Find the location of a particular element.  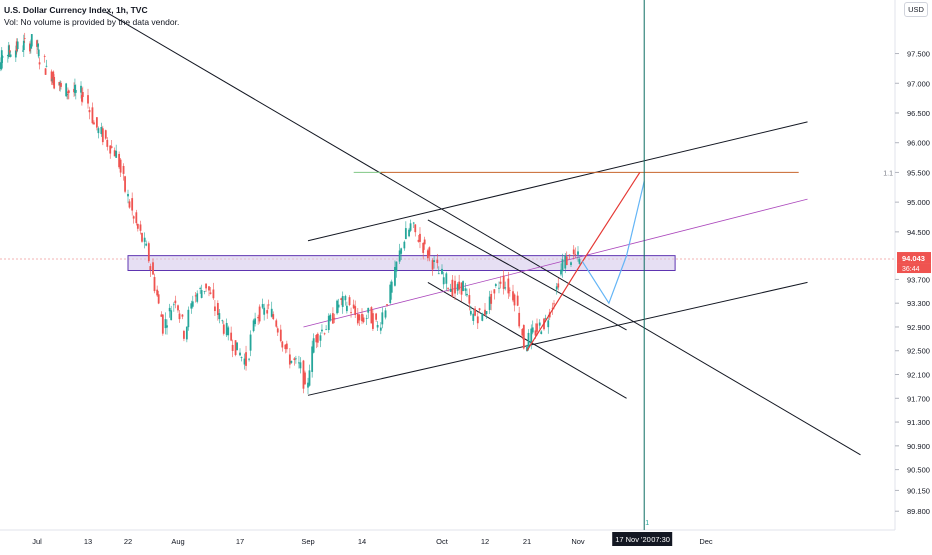

channel-bottom-line is located at coordinates (527, 340).